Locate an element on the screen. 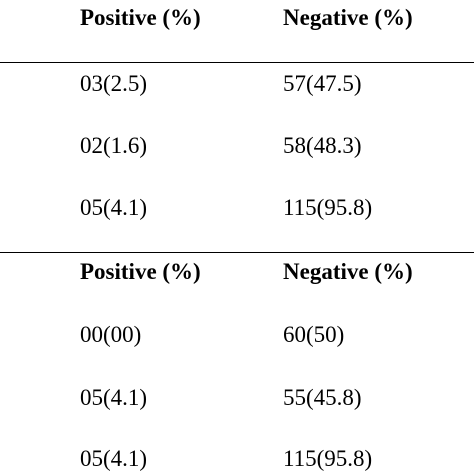 Image resolution: width=474 pixels, height=474 pixels. table-row-6-negative: 115(95.8) is located at coordinates (328, 458).